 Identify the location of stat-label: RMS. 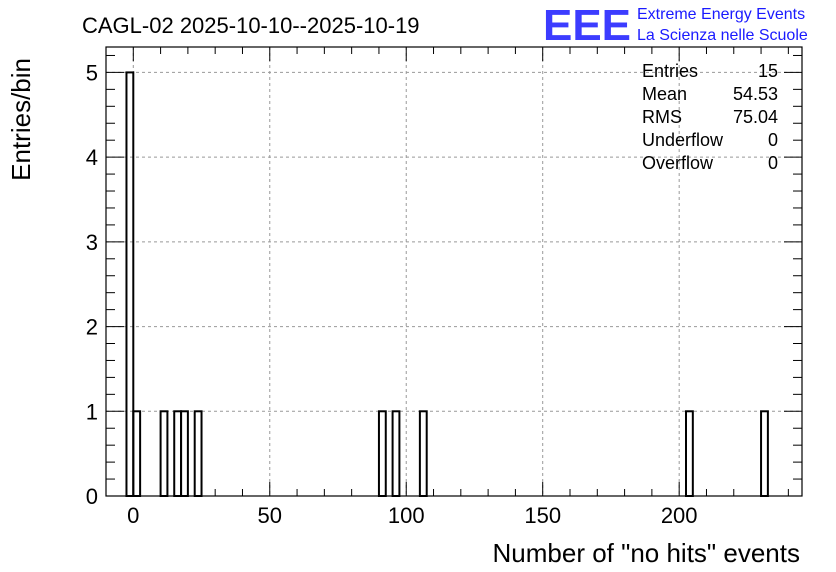
(662, 117).